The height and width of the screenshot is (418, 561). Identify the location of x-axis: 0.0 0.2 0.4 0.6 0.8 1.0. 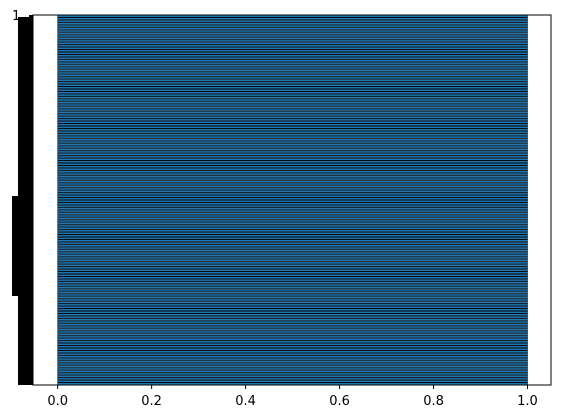
(292, 397).